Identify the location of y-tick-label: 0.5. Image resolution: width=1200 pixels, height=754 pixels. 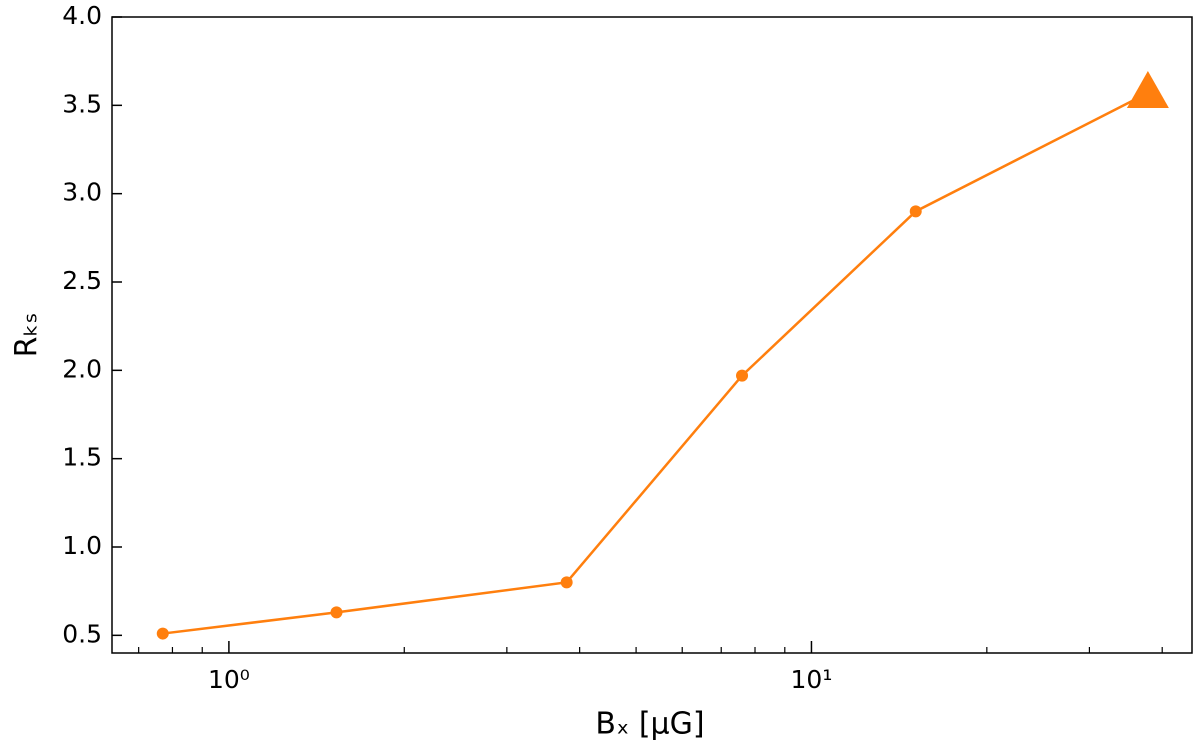
(82, 633).